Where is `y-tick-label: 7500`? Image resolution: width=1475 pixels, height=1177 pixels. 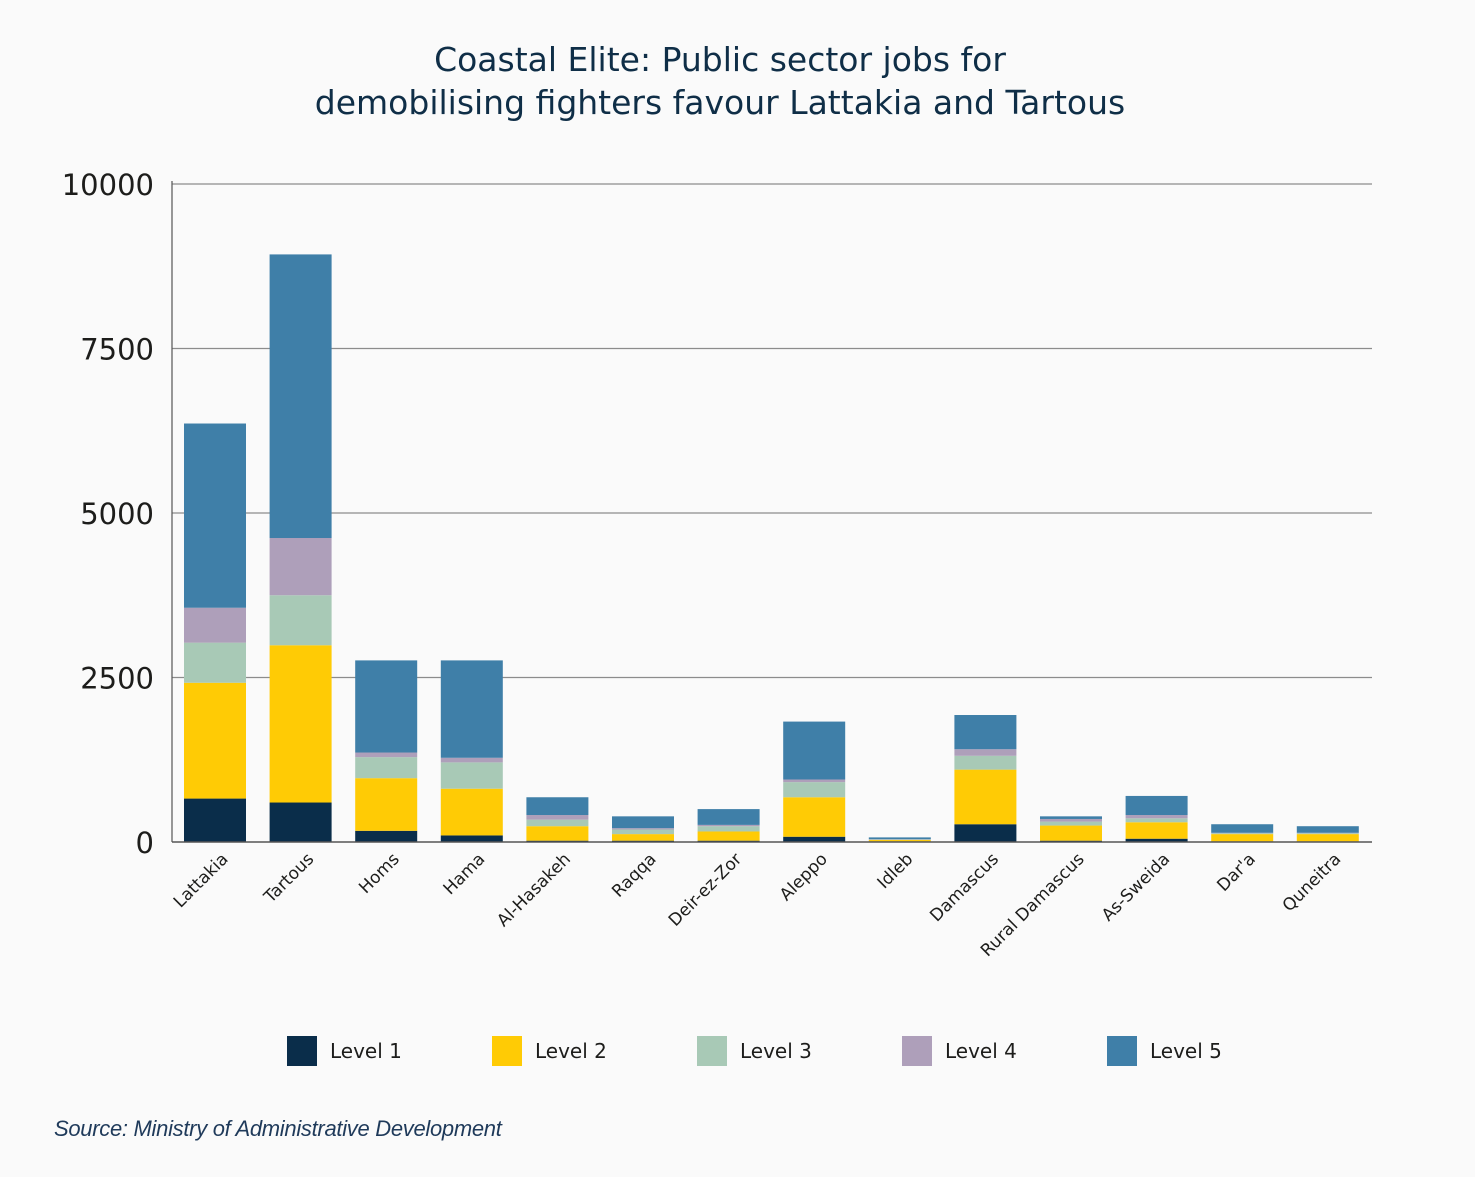
y-tick-label: 7500 is located at coordinates (117, 350).